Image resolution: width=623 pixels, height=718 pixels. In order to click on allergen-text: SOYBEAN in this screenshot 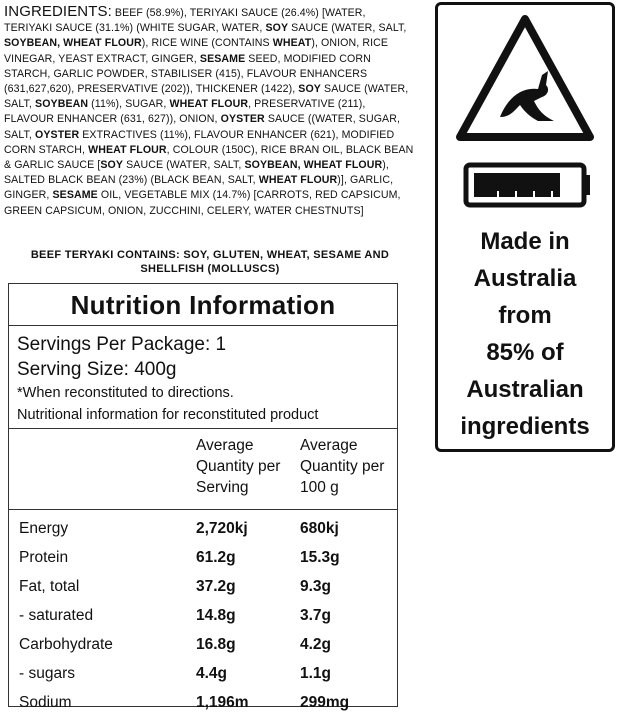, I will do `click(62, 104)`.